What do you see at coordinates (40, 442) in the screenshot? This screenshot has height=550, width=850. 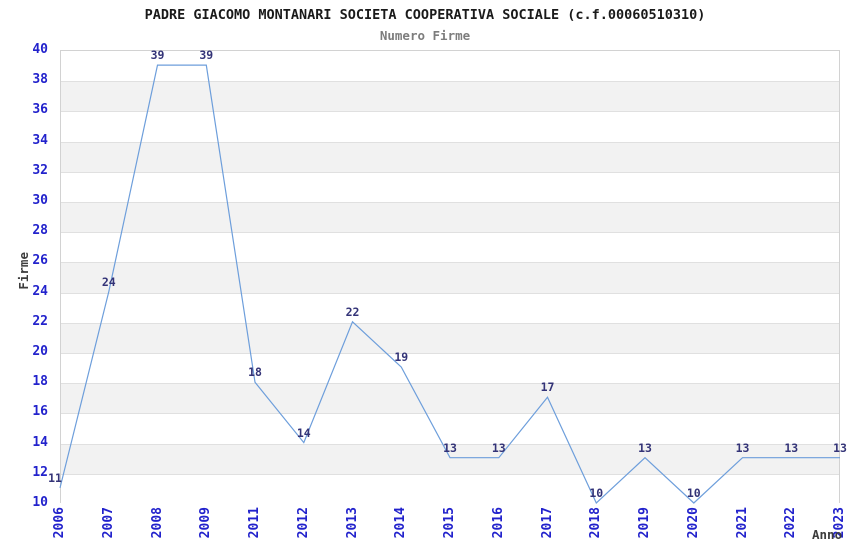 I see `y-tick-label: 14` at bounding box center [40, 442].